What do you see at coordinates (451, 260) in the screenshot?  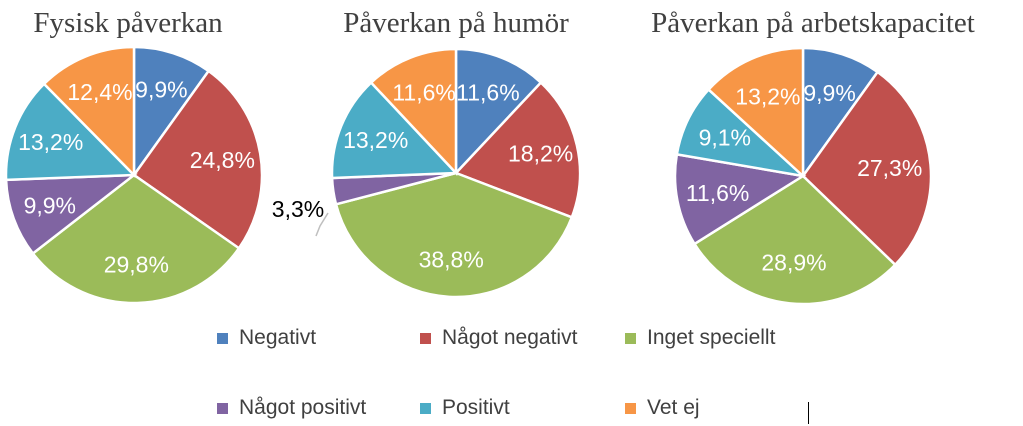 I see `data-label-inget-speciellt: 38,8%` at bounding box center [451, 260].